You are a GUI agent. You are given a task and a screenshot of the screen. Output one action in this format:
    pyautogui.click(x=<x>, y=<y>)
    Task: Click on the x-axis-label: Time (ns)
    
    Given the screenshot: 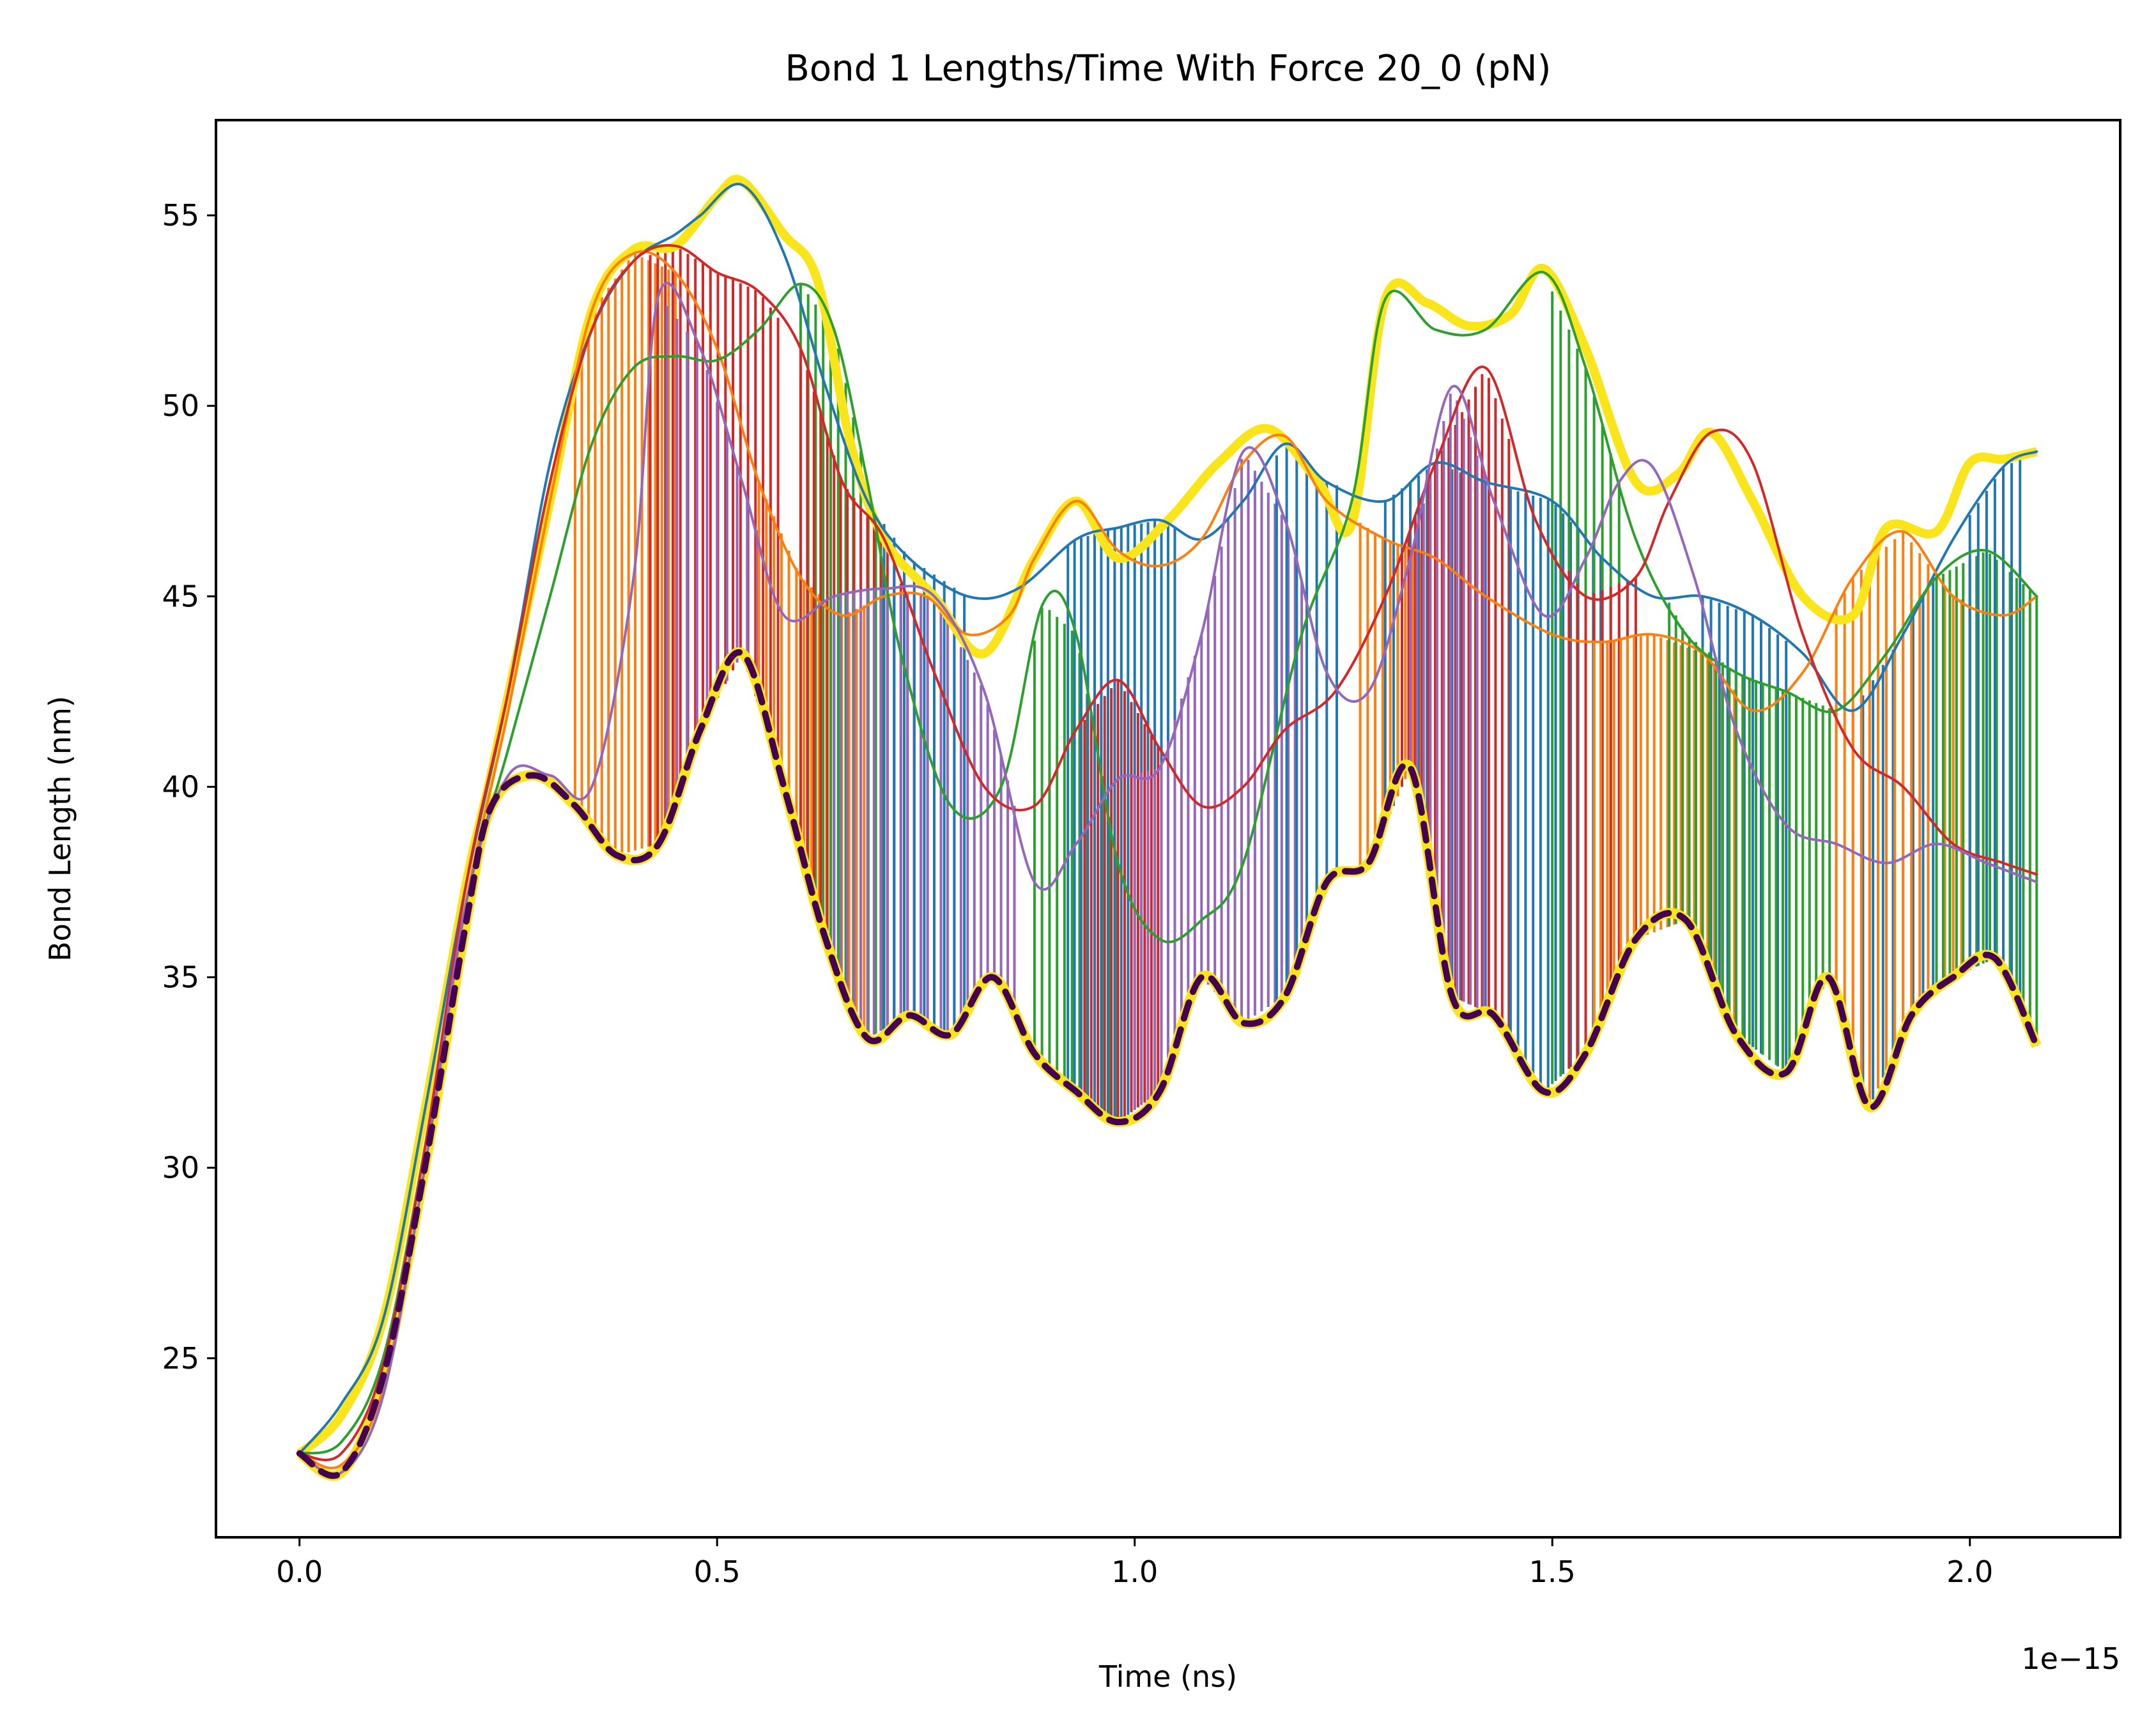 What is the action you would take?
    pyautogui.click(x=1167, y=1676)
    